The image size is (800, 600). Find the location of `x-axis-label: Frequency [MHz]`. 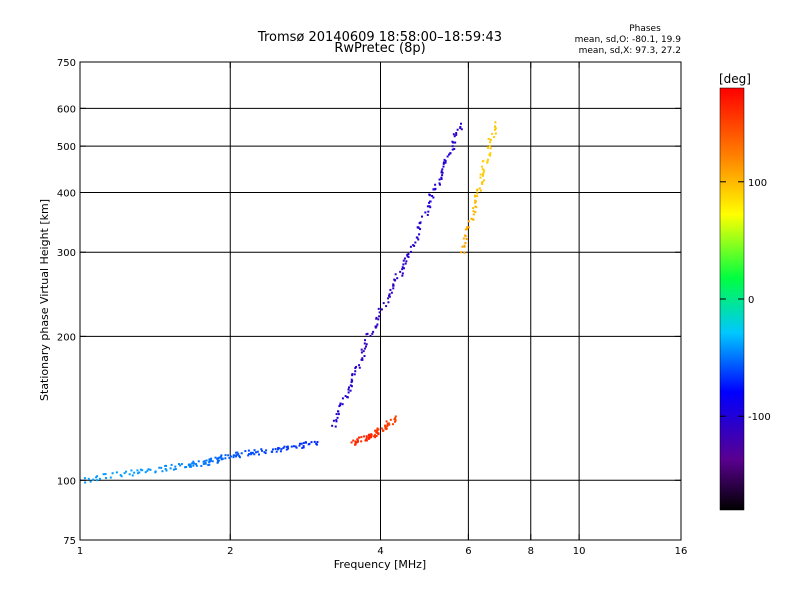

x-axis-label: Frequency [MHz] is located at coordinates (380, 564).